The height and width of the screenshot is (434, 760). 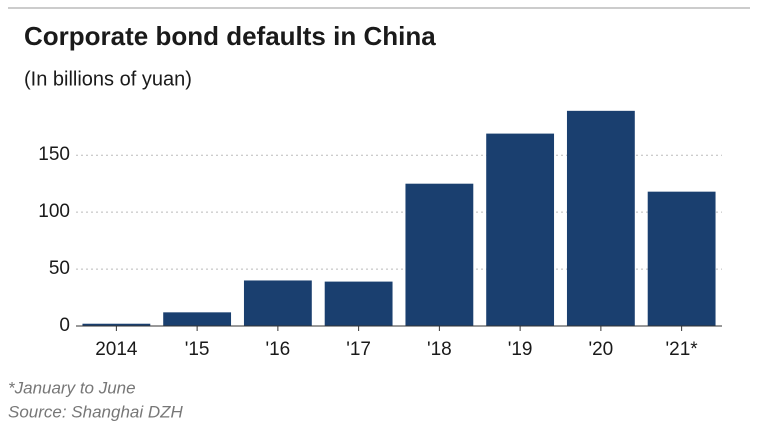 I want to click on y-tick-label: 50, so click(x=59, y=268).